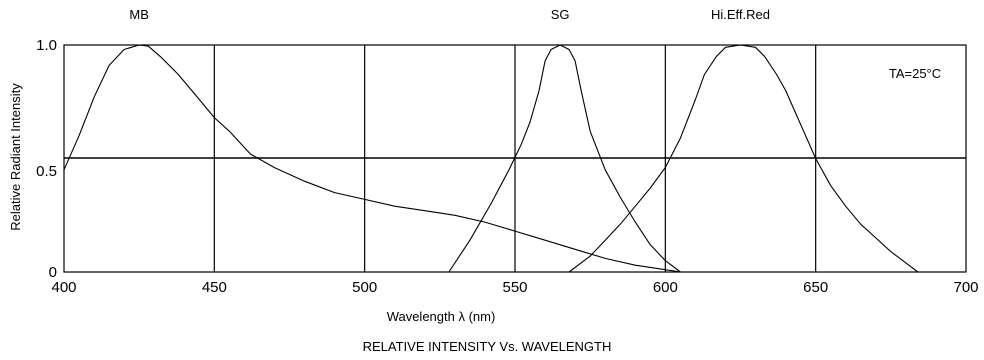 The image size is (984, 360). I want to click on x-tick-label-700: 700, so click(965, 287).